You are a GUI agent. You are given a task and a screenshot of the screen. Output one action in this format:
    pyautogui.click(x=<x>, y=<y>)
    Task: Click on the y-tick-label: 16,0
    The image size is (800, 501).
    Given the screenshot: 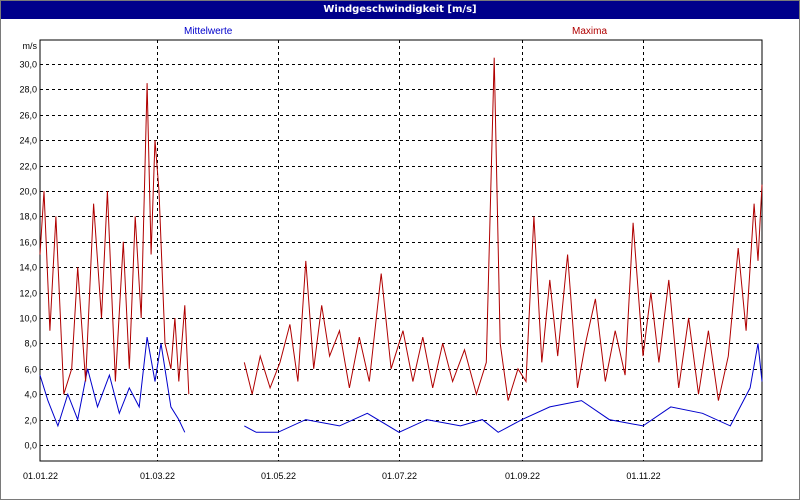 What is the action you would take?
    pyautogui.click(x=28, y=243)
    